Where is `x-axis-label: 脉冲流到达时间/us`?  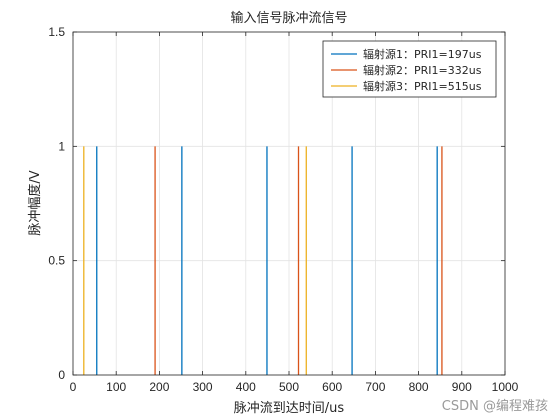
x-axis-label: 脉冲流到达时间/us is located at coordinates (289, 408).